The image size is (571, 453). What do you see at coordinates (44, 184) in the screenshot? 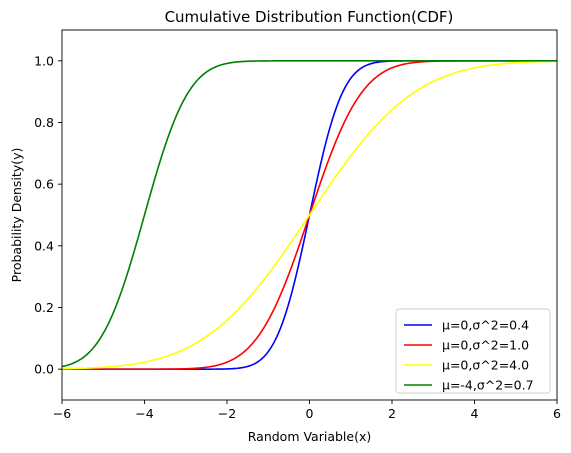
I see `y-tick-label: 0.6` at bounding box center [44, 184].